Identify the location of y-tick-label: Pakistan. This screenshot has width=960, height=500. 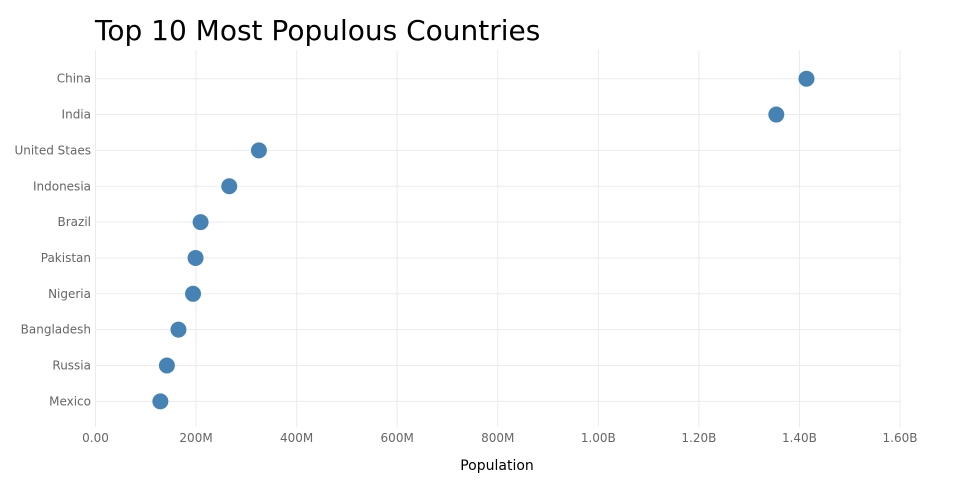
(66, 258).